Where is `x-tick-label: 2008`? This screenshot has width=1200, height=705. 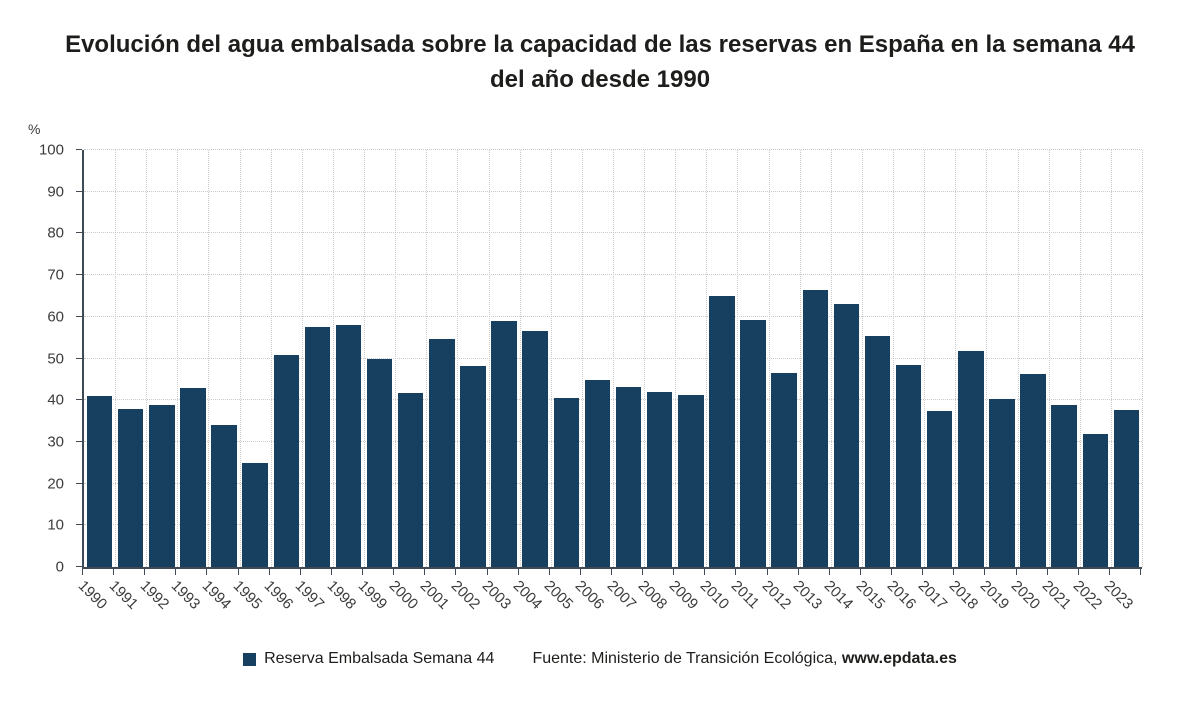 x-tick-label: 2008 is located at coordinates (652, 595).